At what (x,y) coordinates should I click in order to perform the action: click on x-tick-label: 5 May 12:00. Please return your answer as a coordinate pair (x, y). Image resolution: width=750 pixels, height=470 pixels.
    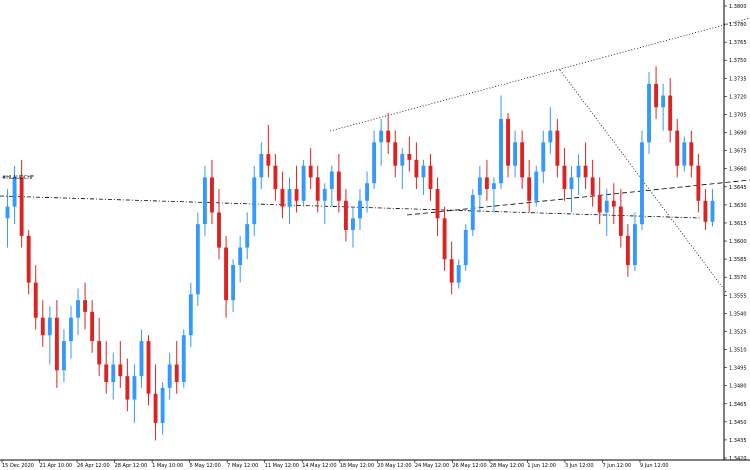
    Looking at the image, I should click on (205, 466).